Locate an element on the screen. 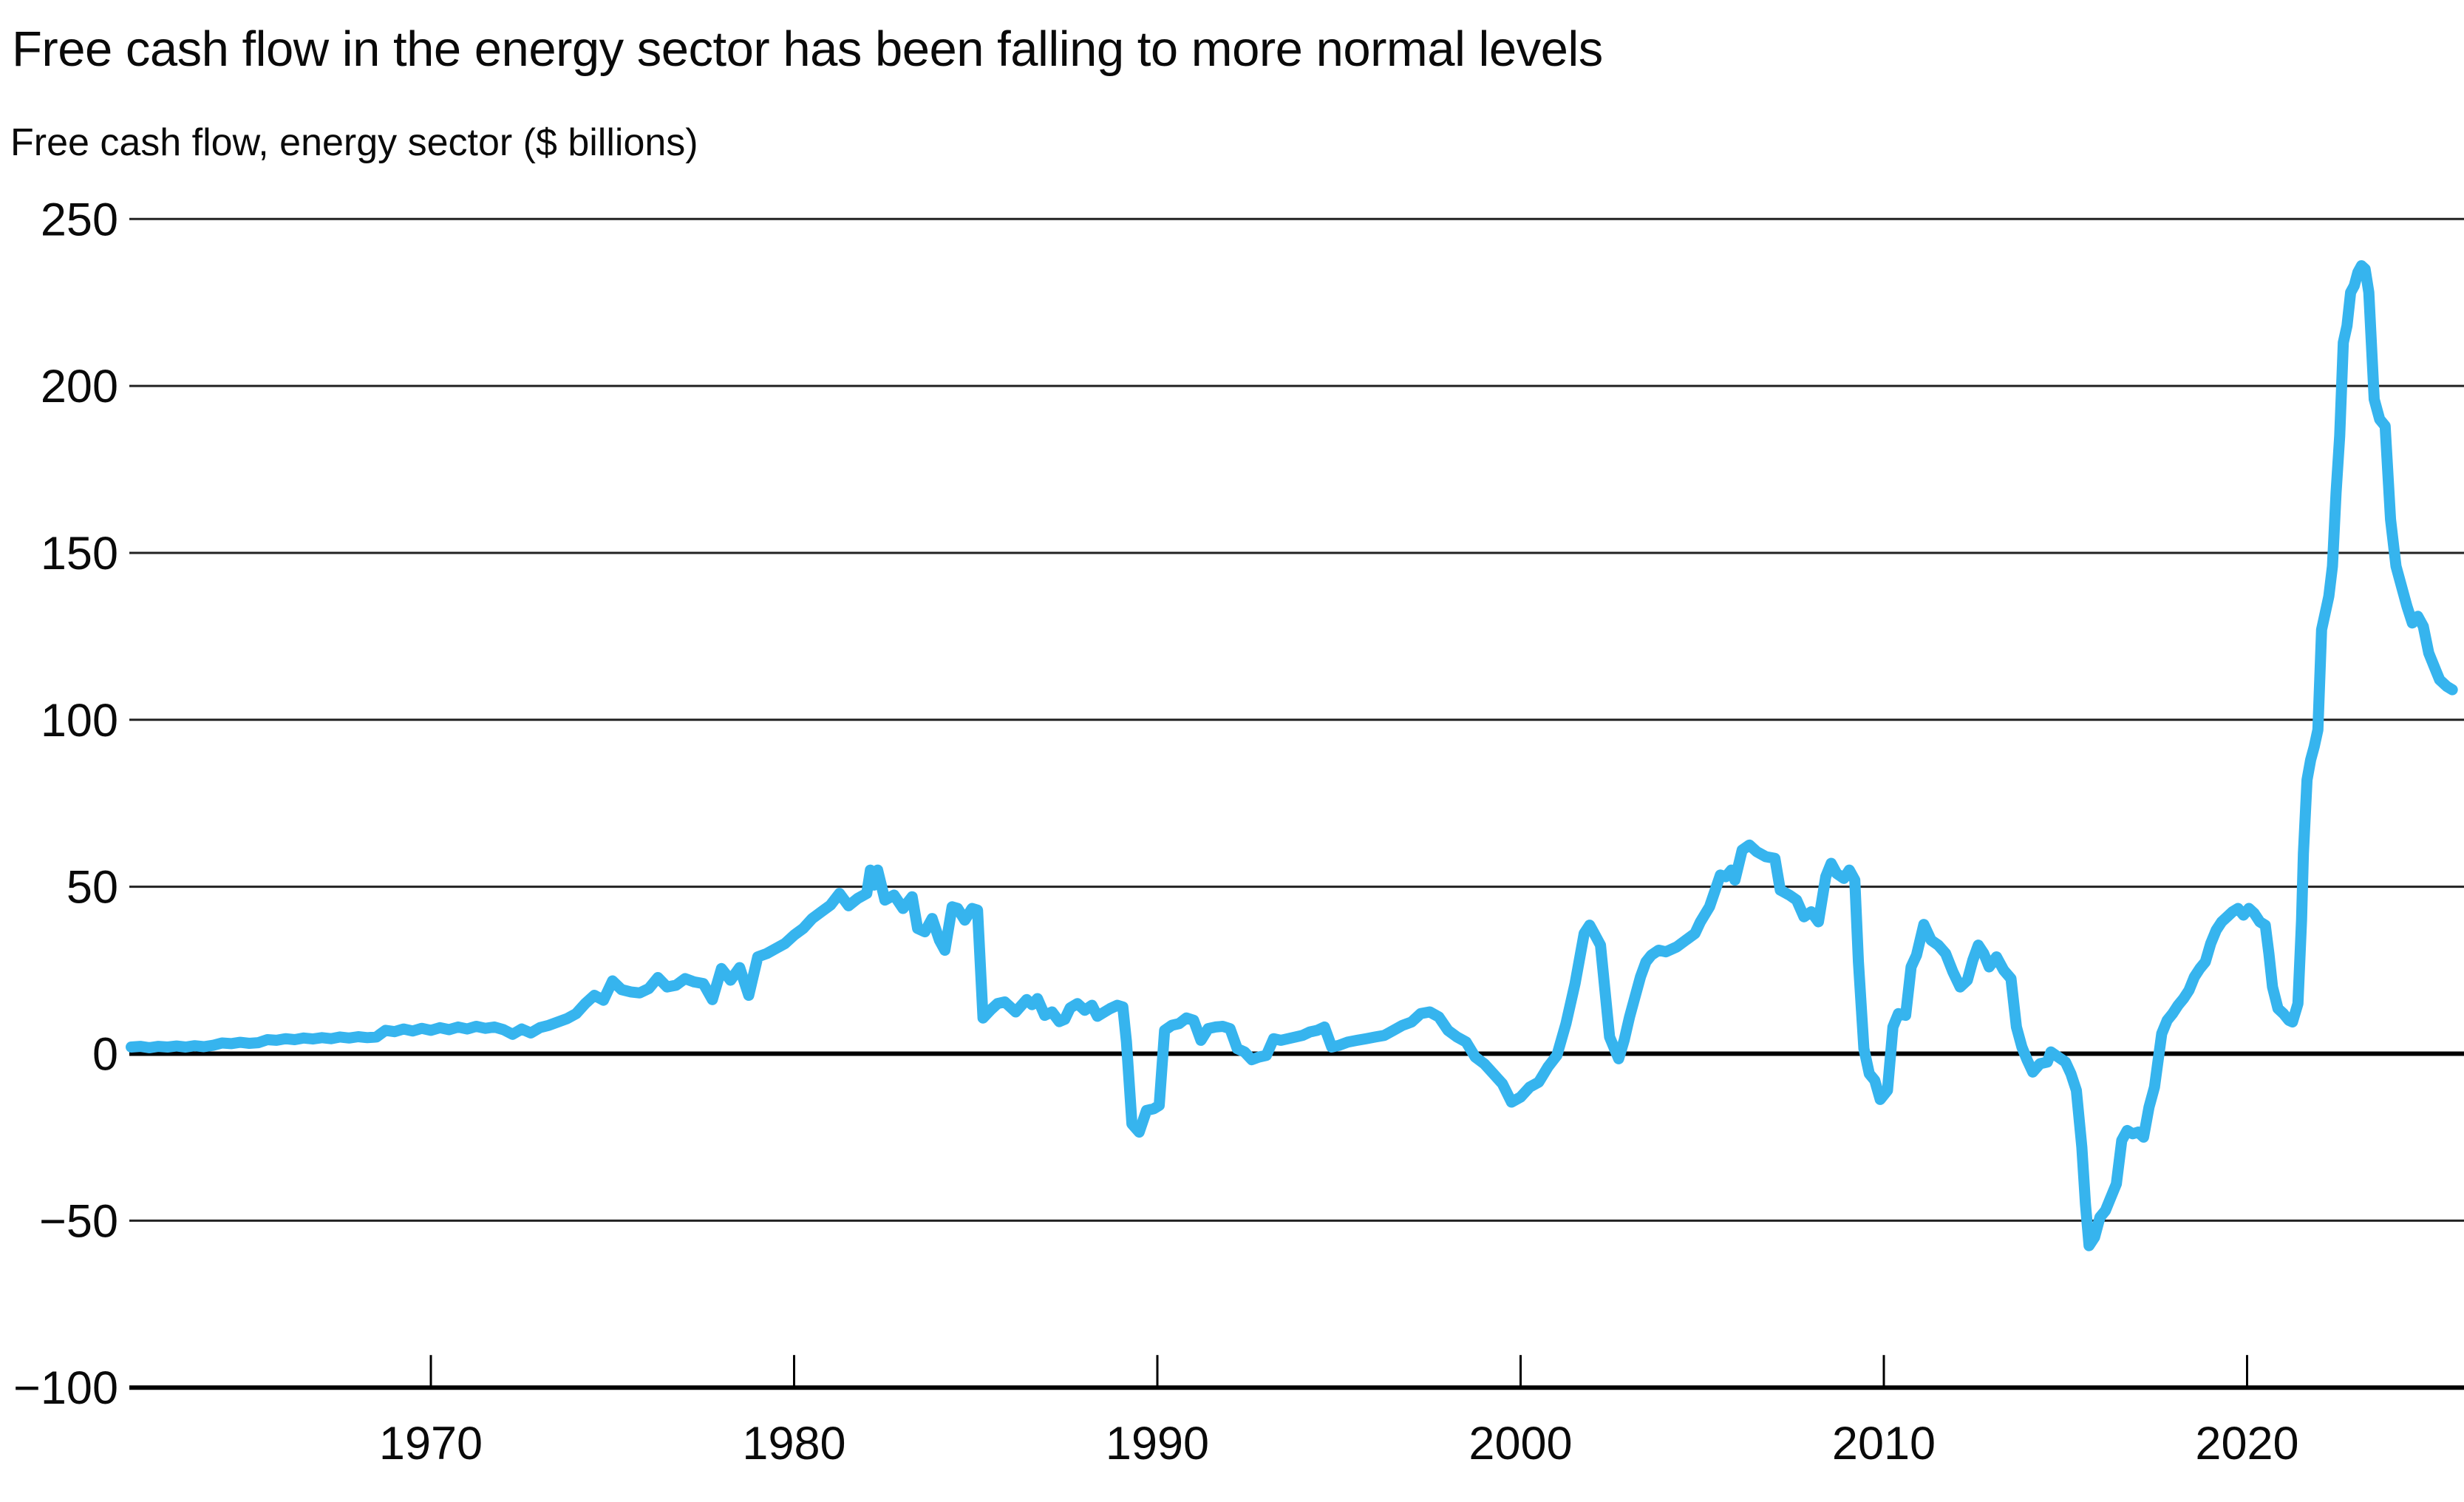 This screenshot has width=2464, height=1502. y-tick-label: 50 is located at coordinates (92, 888).